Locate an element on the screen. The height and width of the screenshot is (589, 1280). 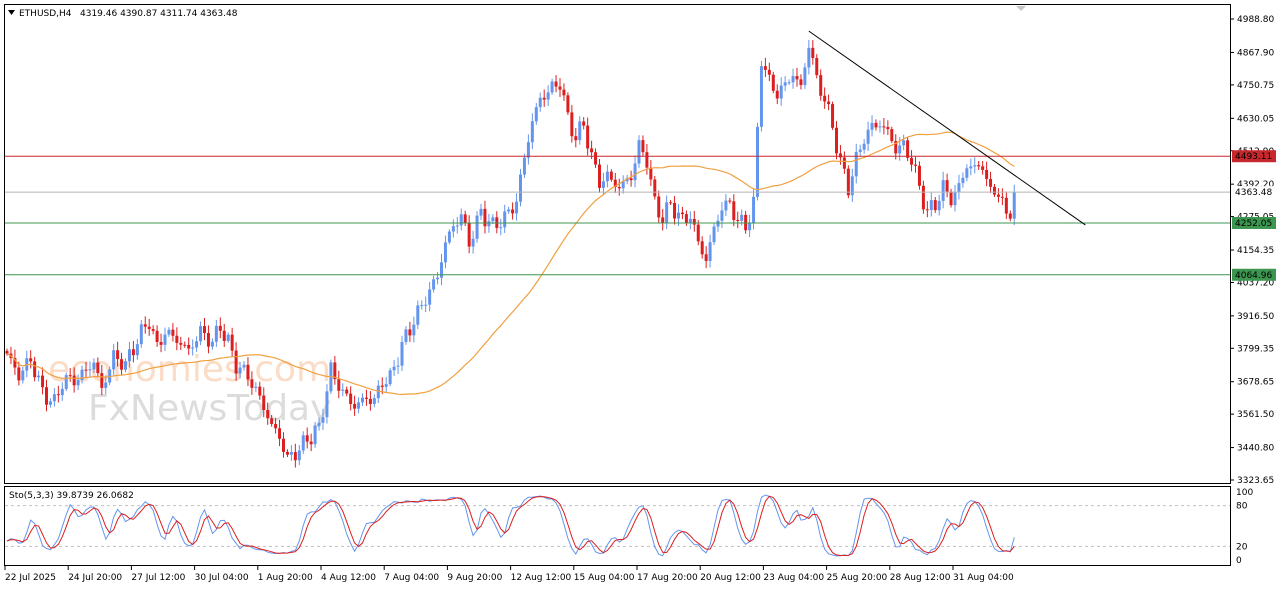
price-label-text: 4363.48 is located at coordinates (1253, 193).